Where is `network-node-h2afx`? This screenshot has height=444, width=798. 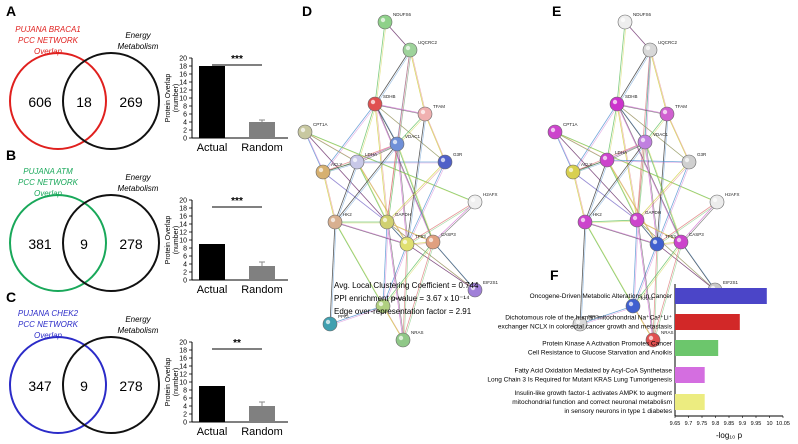 network-node-h2afx is located at coordinates (475, 202).